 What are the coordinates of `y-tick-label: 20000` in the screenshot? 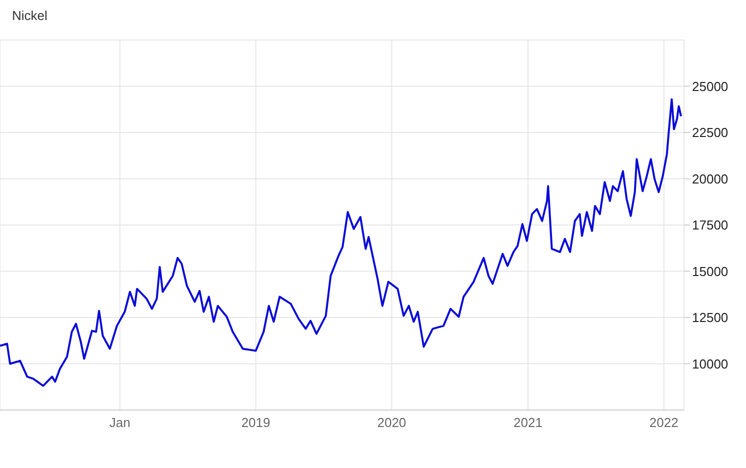 It's located at (710, 178).